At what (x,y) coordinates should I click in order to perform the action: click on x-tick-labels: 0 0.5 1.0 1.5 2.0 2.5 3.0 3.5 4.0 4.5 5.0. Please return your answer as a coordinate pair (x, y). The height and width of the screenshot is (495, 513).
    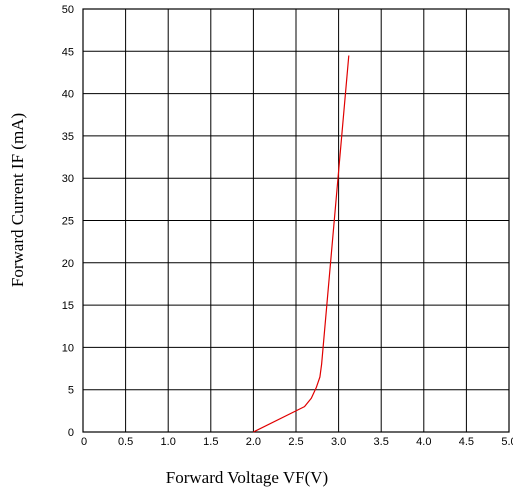
    Looking at the image, I should click on (297, 442).